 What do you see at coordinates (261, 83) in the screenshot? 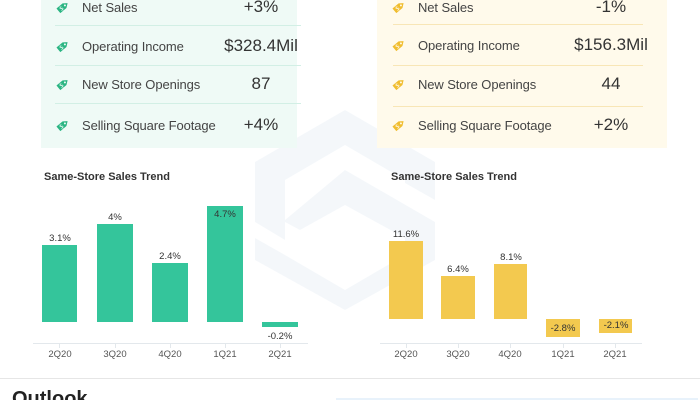
I see `kpi-value: 87` at bounding box center [261, 83].